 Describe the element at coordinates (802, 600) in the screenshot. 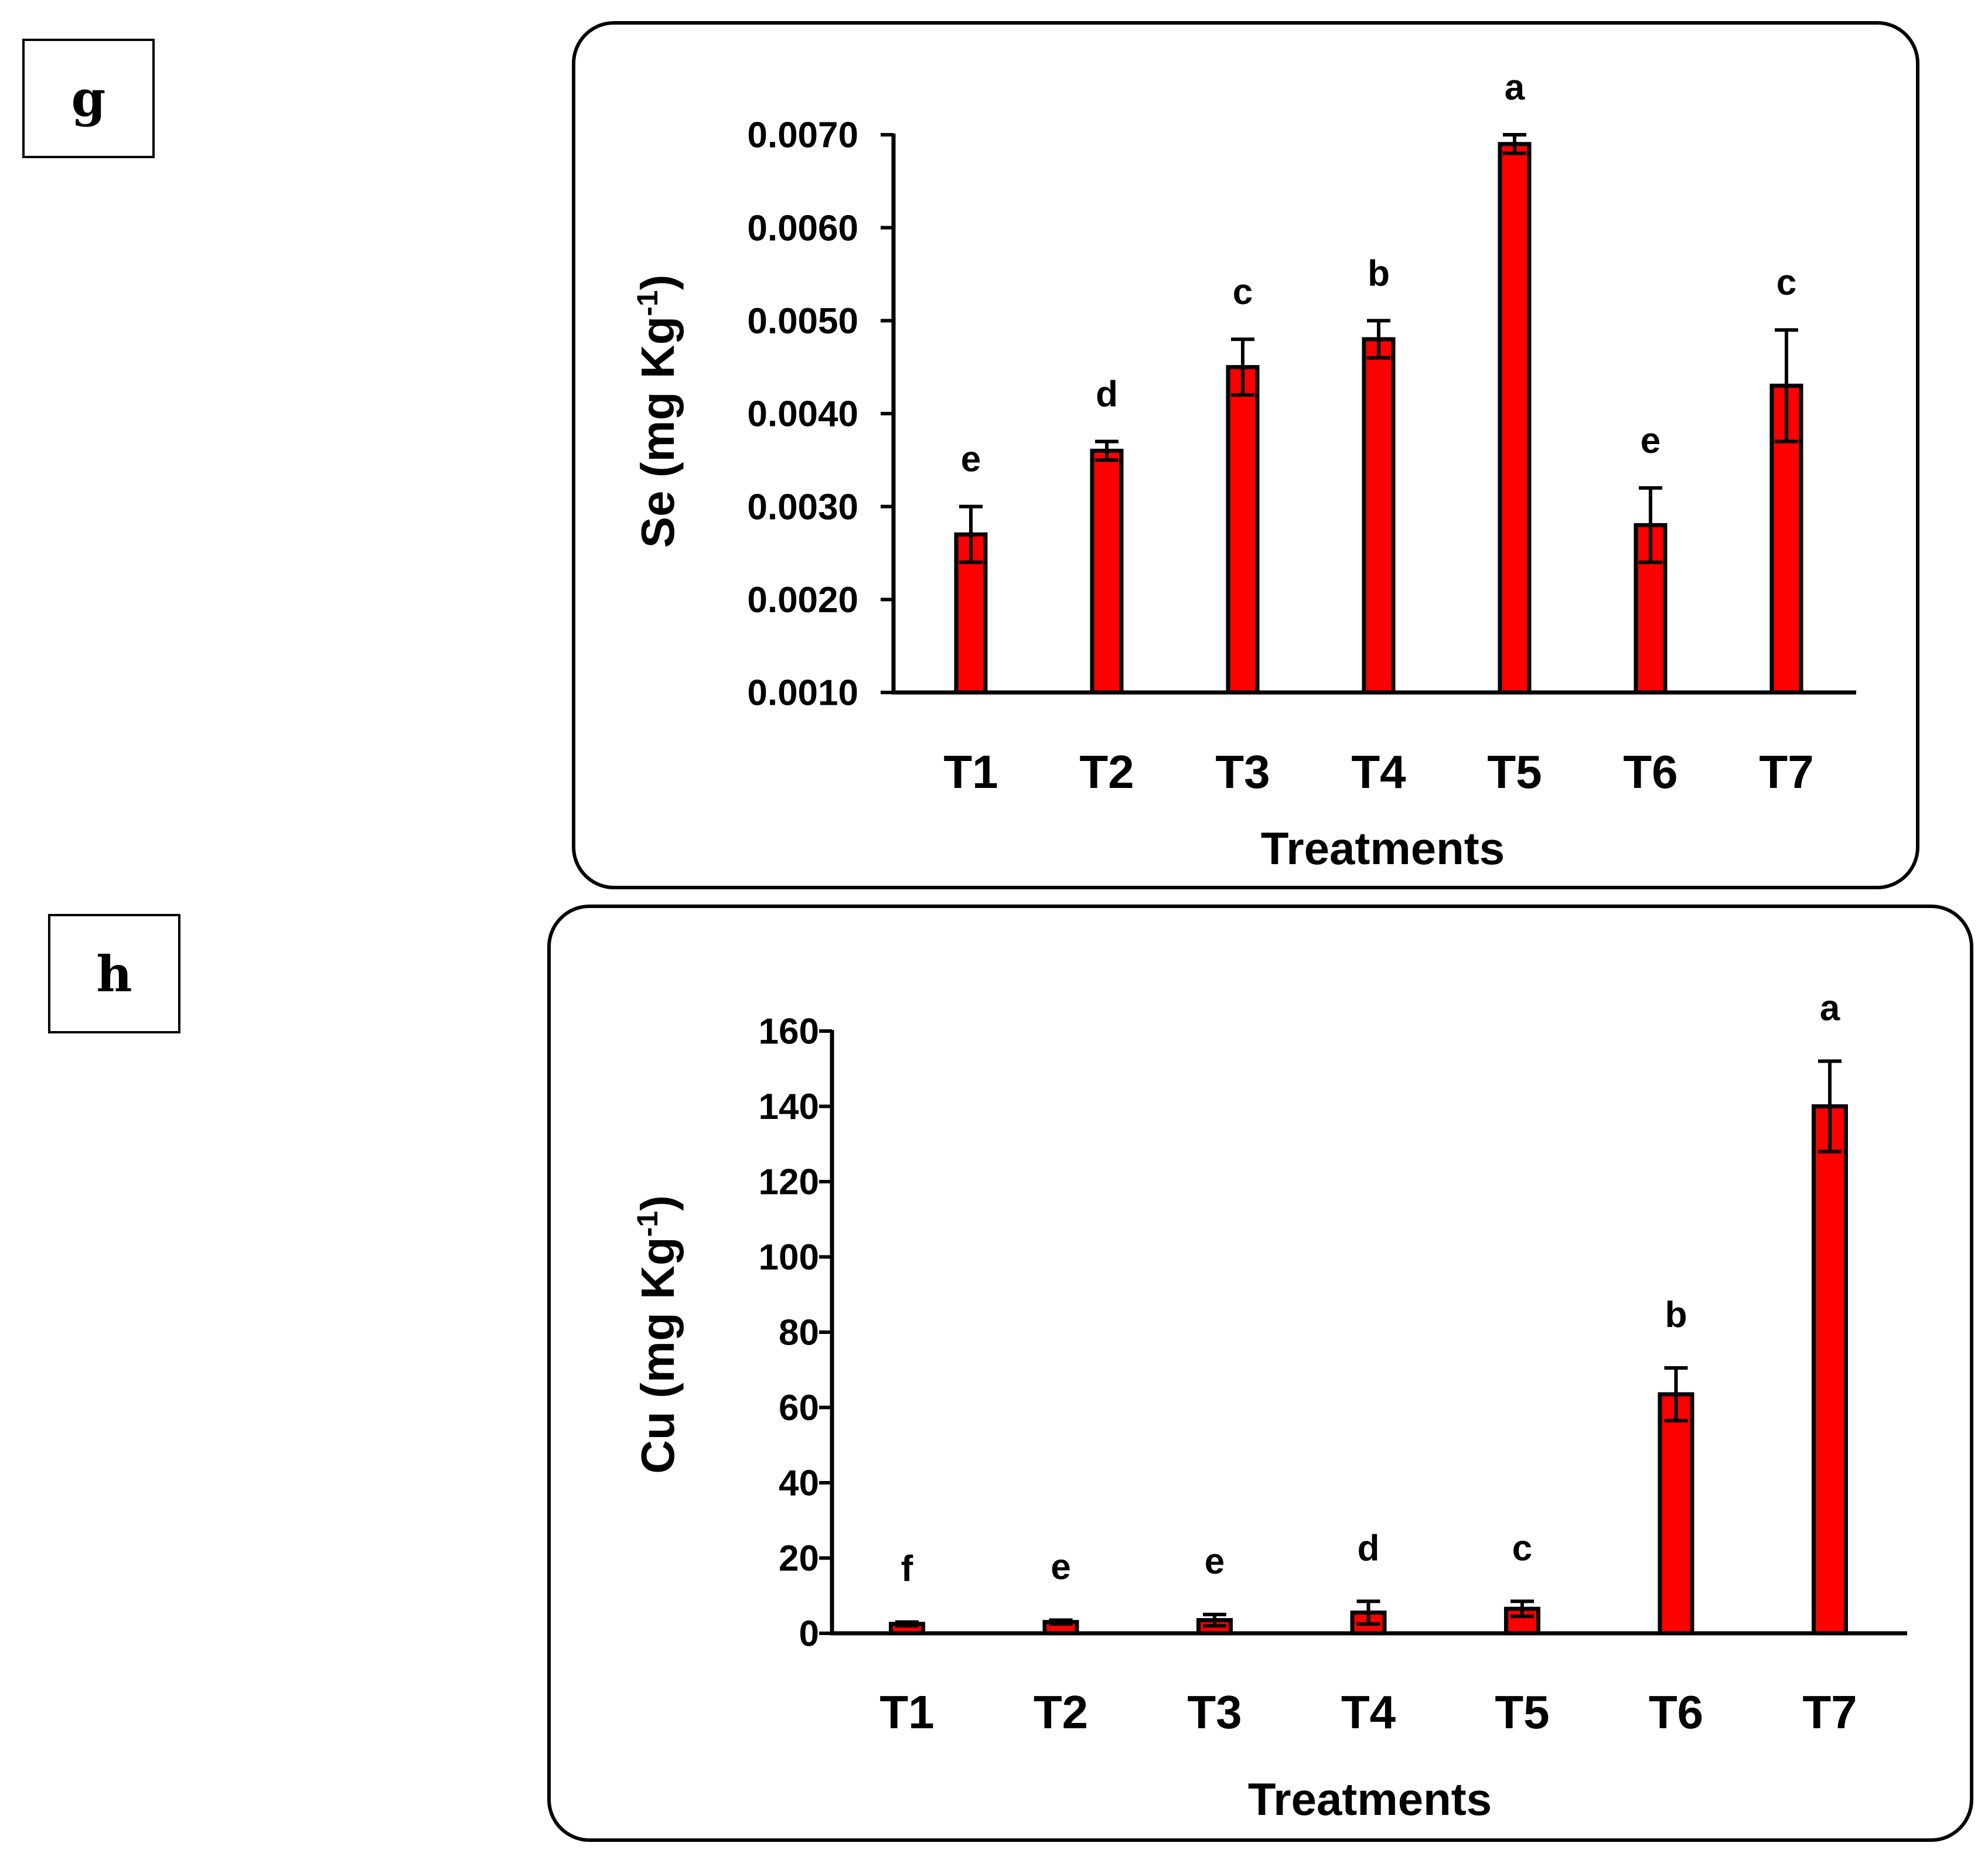

I see `y-tick-label: 0.0020` at that location.